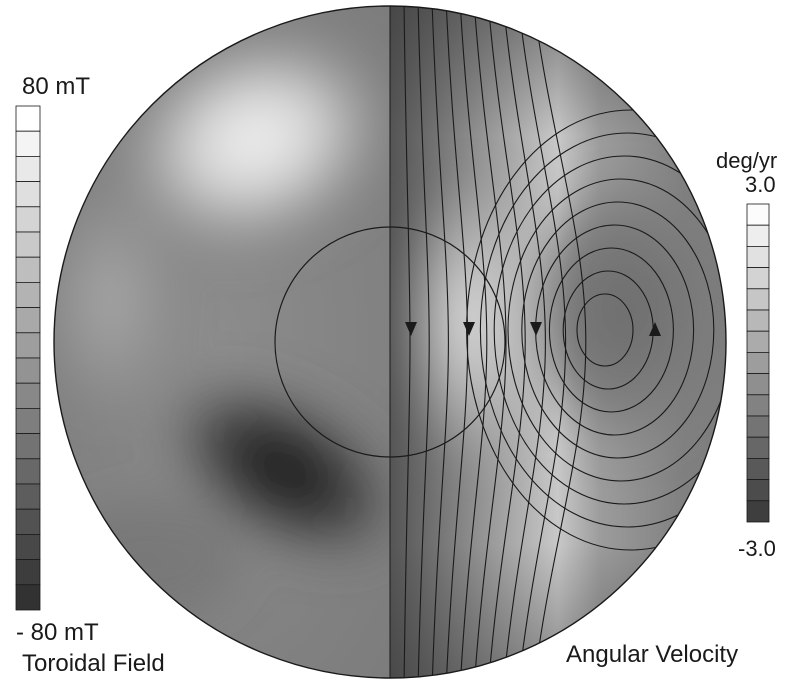 The width and height of the screenshot is (806, 680). What do you see at coordinates (652, 654) in the screenshot?
I see `angular-velocity-title: Angular Velocity` at bounding box center [652, 654].